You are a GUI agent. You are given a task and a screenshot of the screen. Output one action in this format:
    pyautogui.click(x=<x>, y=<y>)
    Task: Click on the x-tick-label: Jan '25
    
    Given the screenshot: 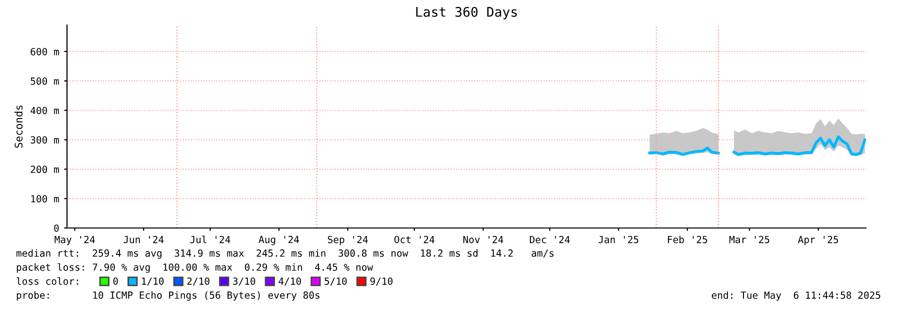 What is the action you would take?
    pyautogui.click(x=618, y=240)
    